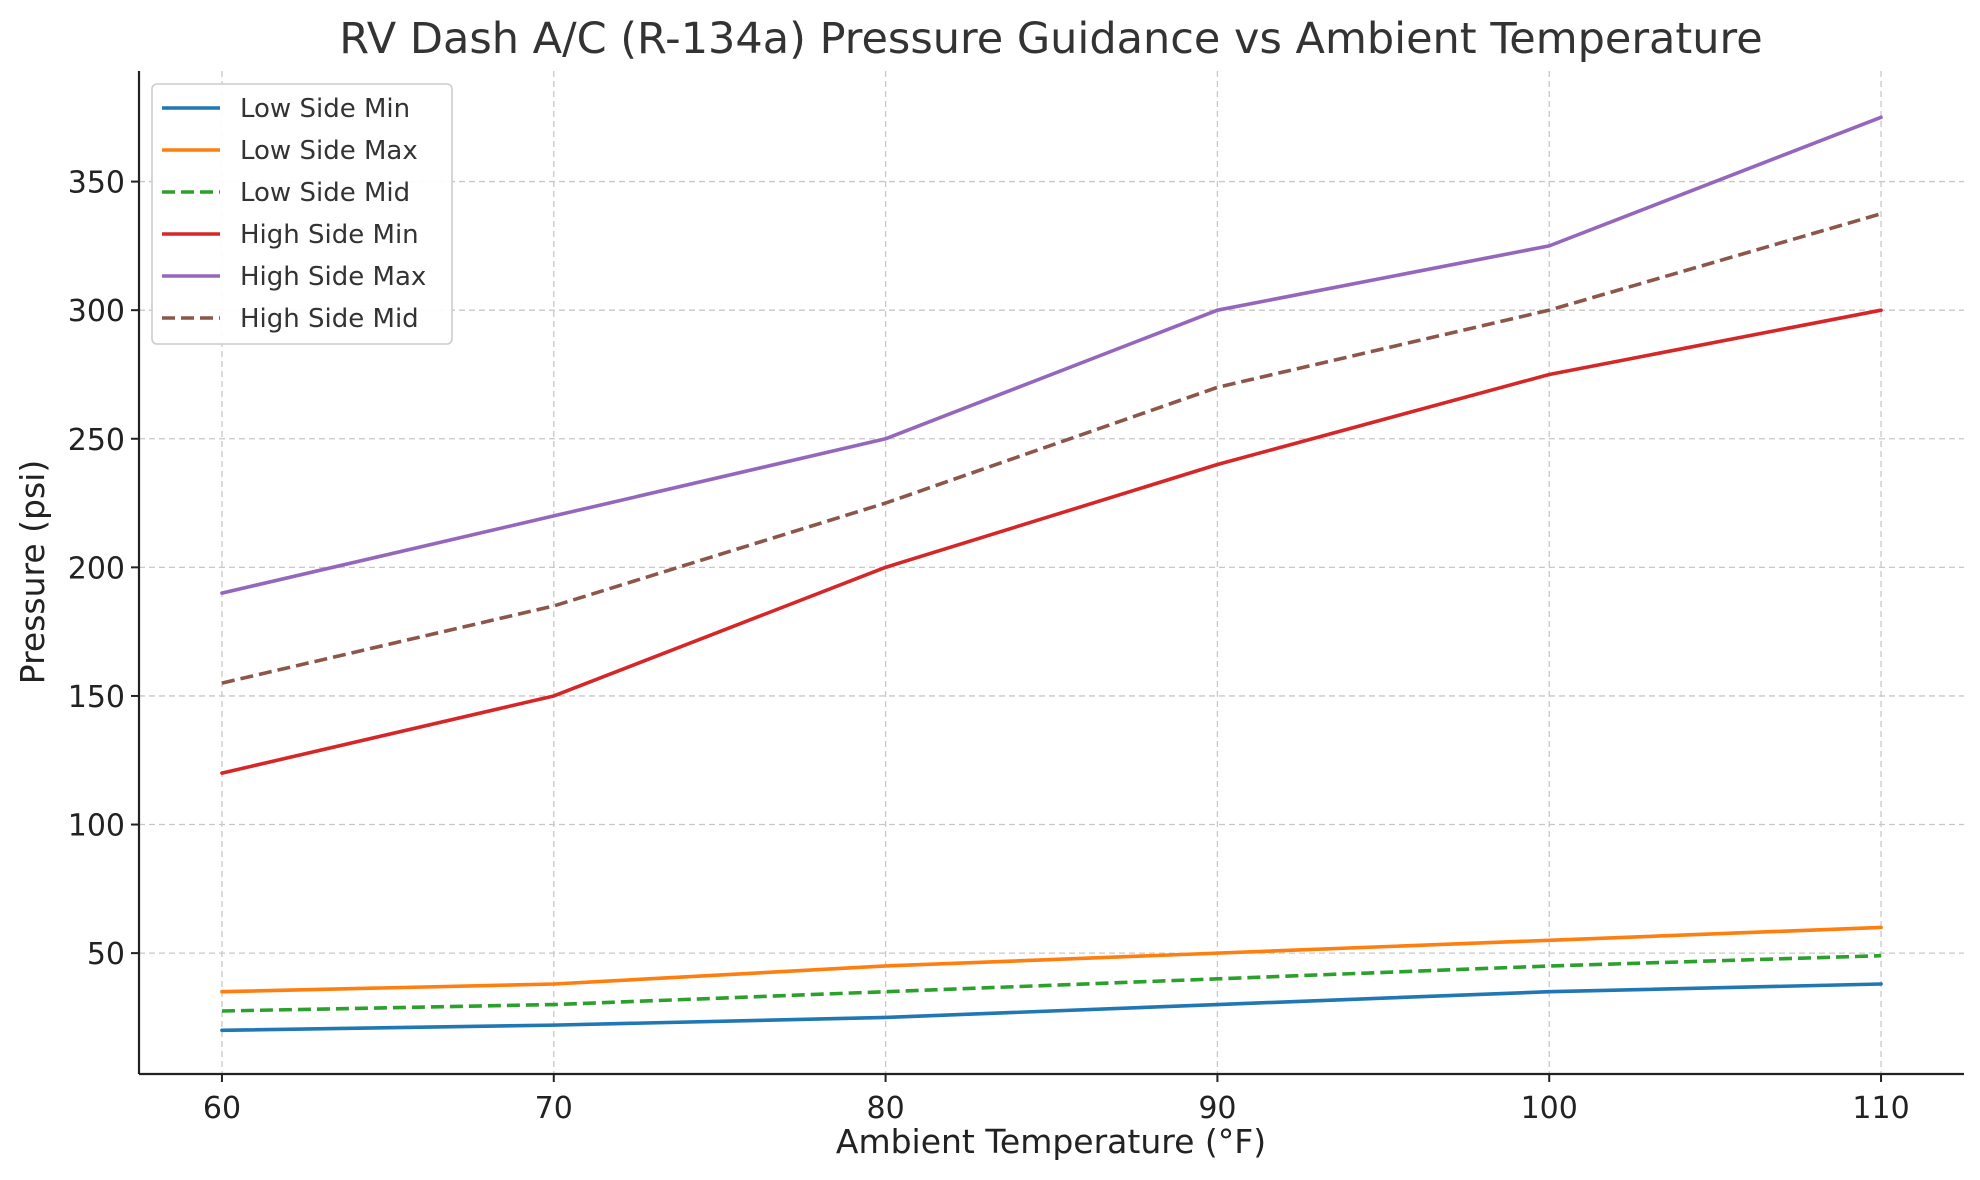  Describe the element at coordinates (1051, 1007) in the screenshot. I see `series-line-low-side-min` at that location.